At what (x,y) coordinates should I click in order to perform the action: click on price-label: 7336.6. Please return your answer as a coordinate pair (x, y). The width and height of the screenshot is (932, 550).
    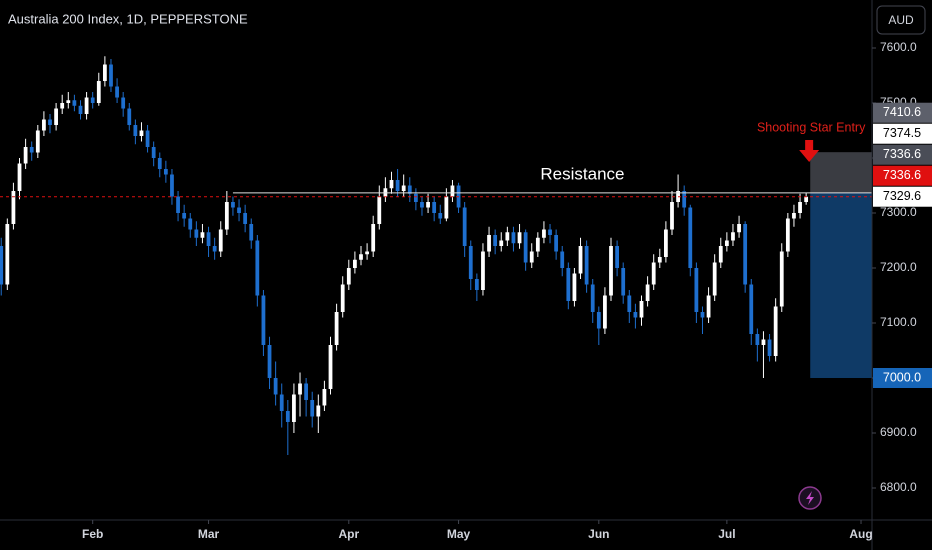
    Looking at the image, I should click on (902, 175).